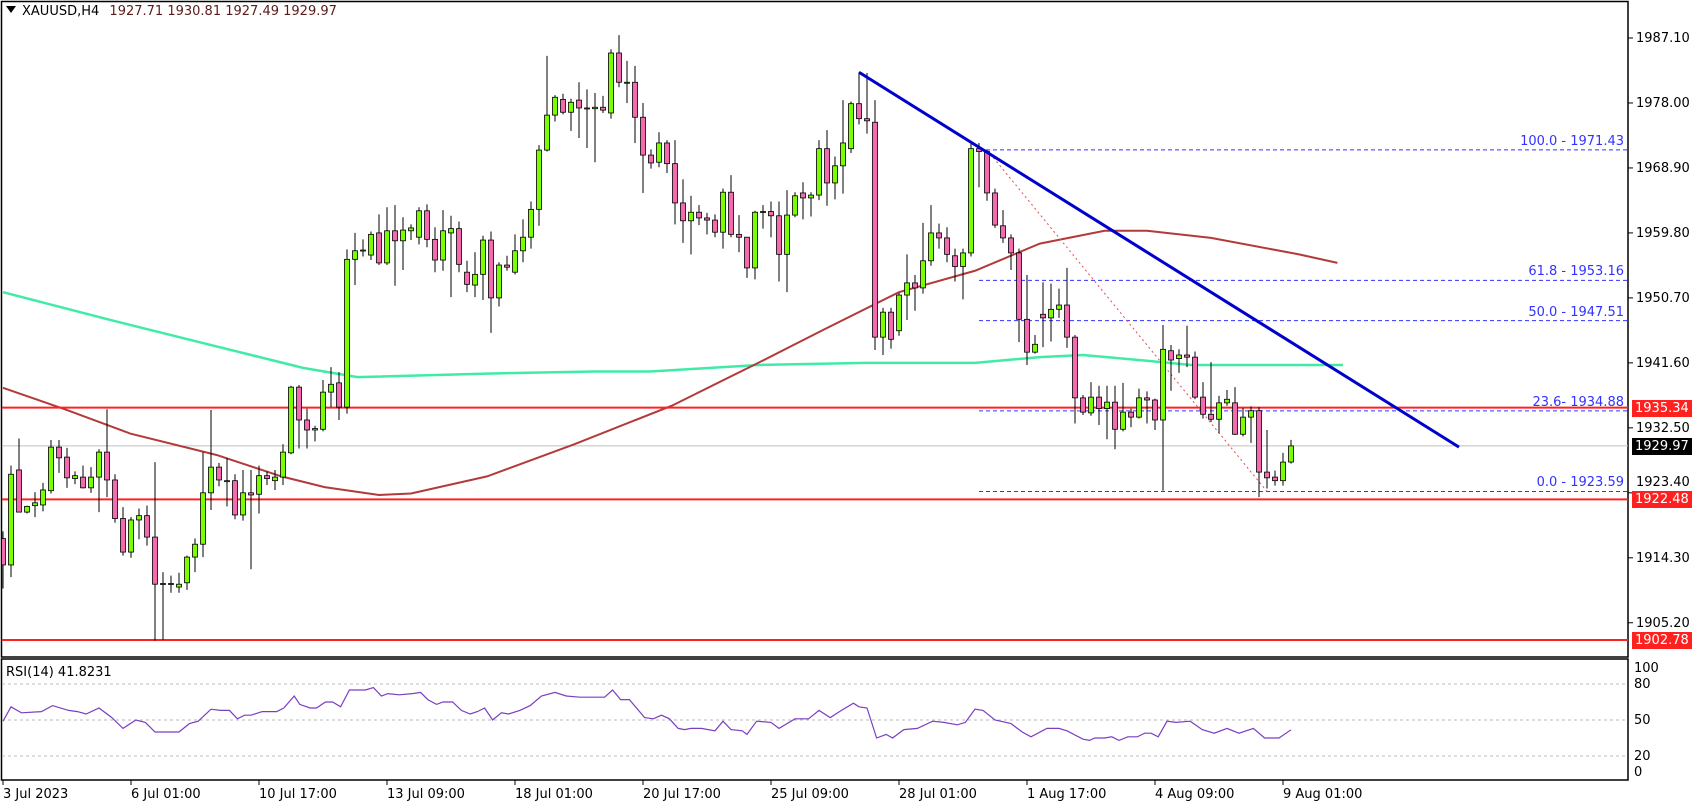 The image size is (1700, 807). Describe the element at coordinates (1663, 233) in the screenshot. I see `price-axis-label: 1959.80` at that location.